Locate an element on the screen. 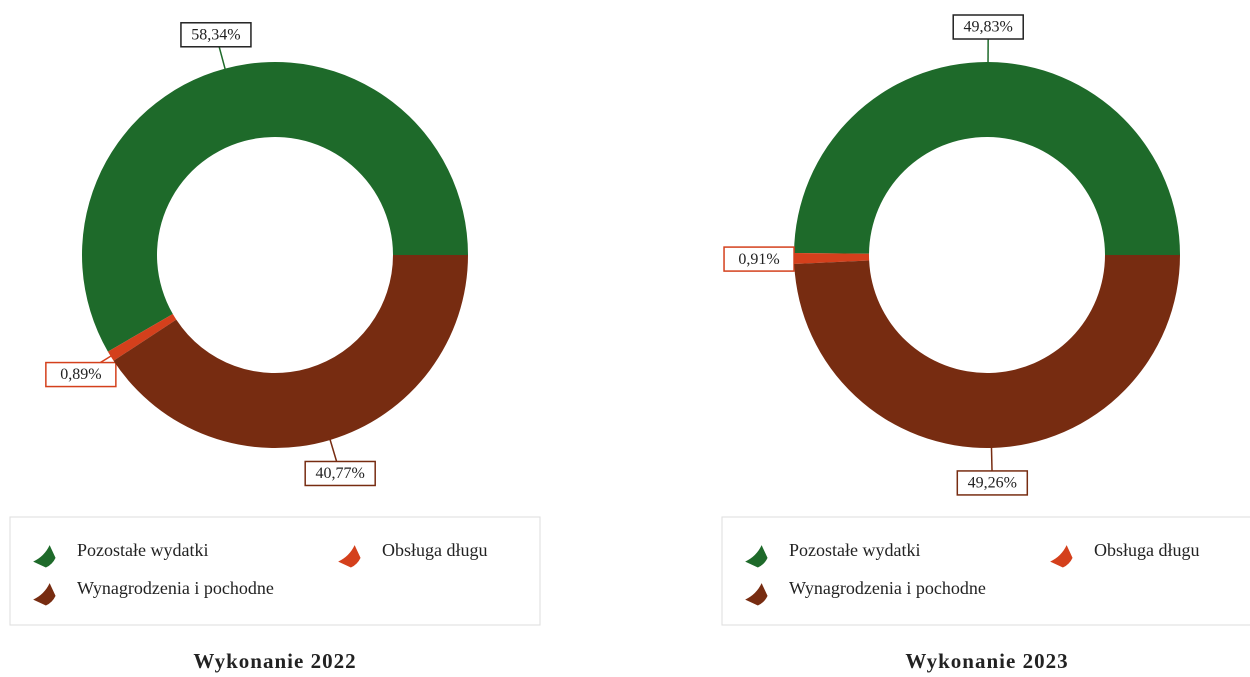 The image size is (1250, 677). data-label: 49,83% is located at coordinates (988, 27).